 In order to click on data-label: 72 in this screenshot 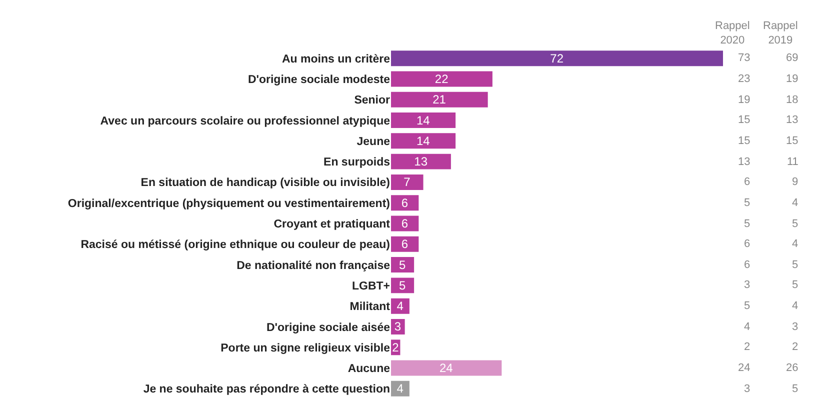, I will do `click(557, 58)`.